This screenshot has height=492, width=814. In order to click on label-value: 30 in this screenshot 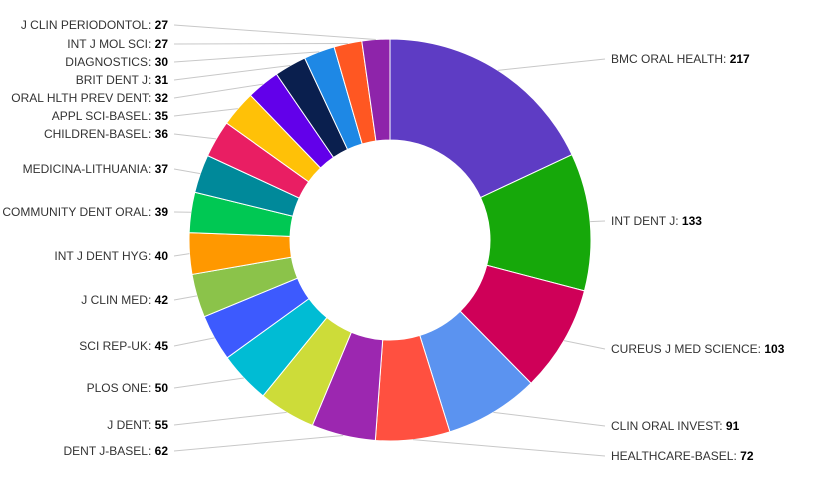, I will do `click(162, 62)`.